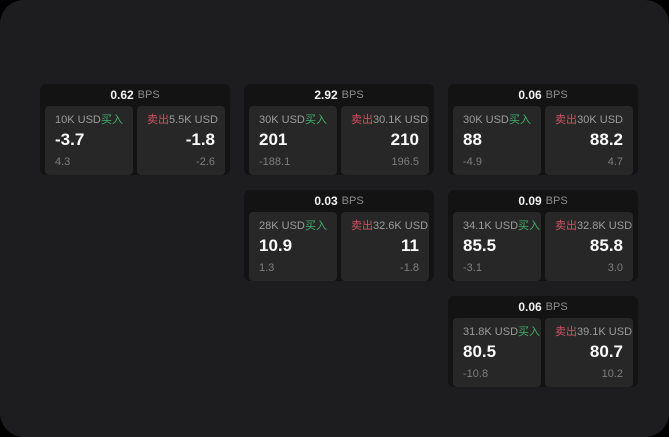 The height and width of the screenshot is (437, 669). Describe the element at coordinates (472, 162) in the screenshot. I see `buy-sub-value: -4.9` at that location.